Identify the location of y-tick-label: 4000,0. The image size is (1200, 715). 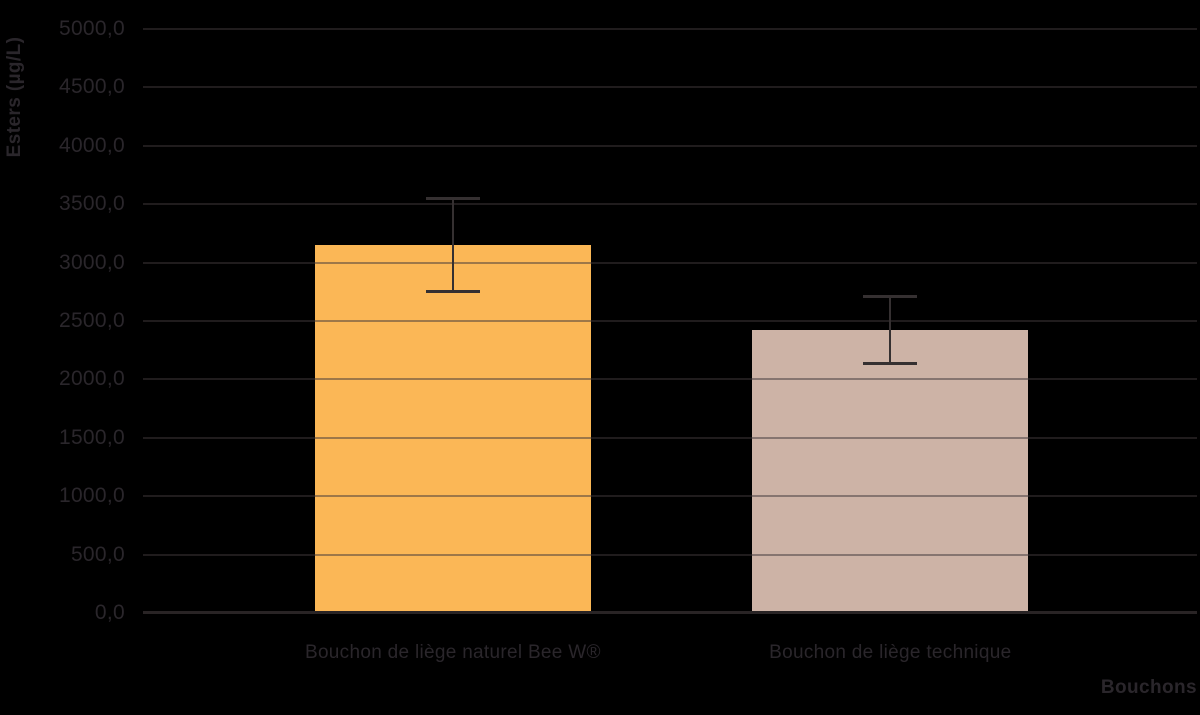
(91, 145).